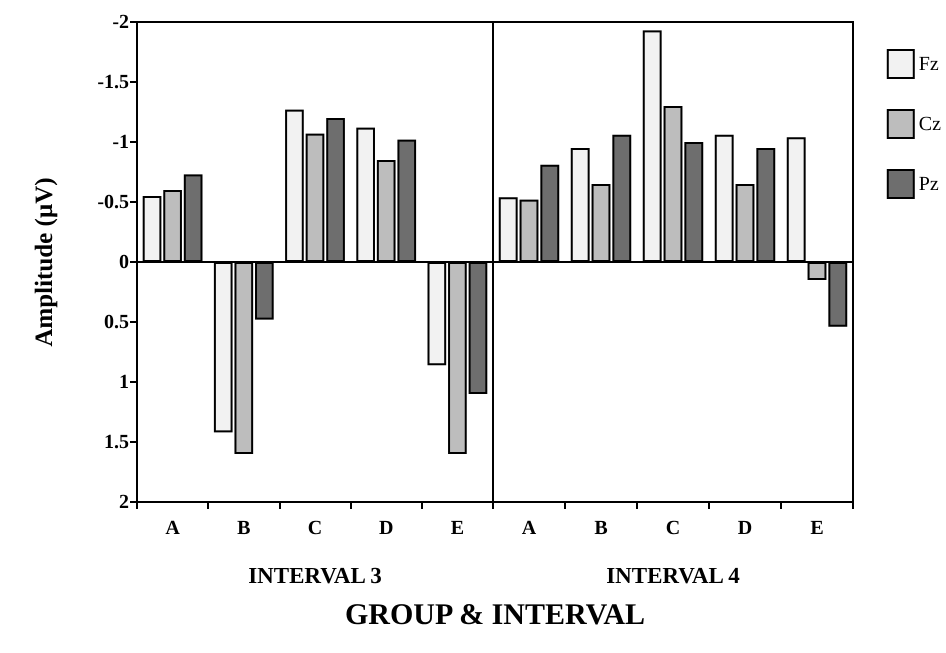 Image resolution: width=946 pixels, height=653 pixels. I want to click on legend-label: Cz, so click(930, 124).